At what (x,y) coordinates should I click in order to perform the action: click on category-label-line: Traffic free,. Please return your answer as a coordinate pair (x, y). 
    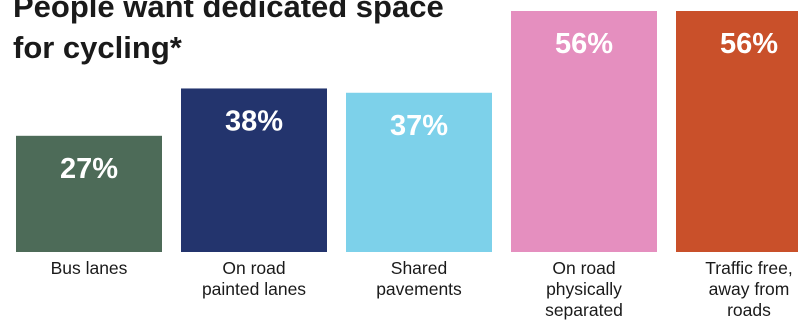
    Looking at the image, I should click on (749, 268).